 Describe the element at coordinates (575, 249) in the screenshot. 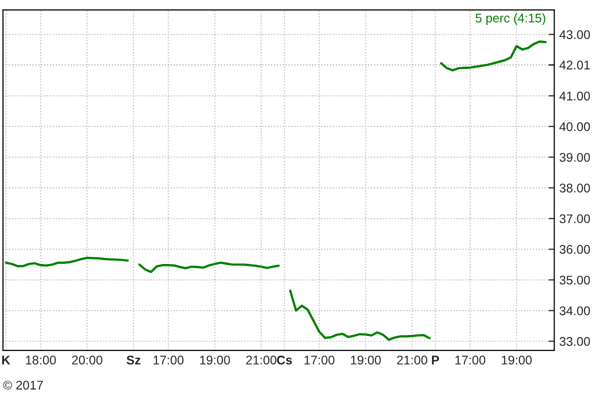

I see `y-tick-label: 36.00` at that location.